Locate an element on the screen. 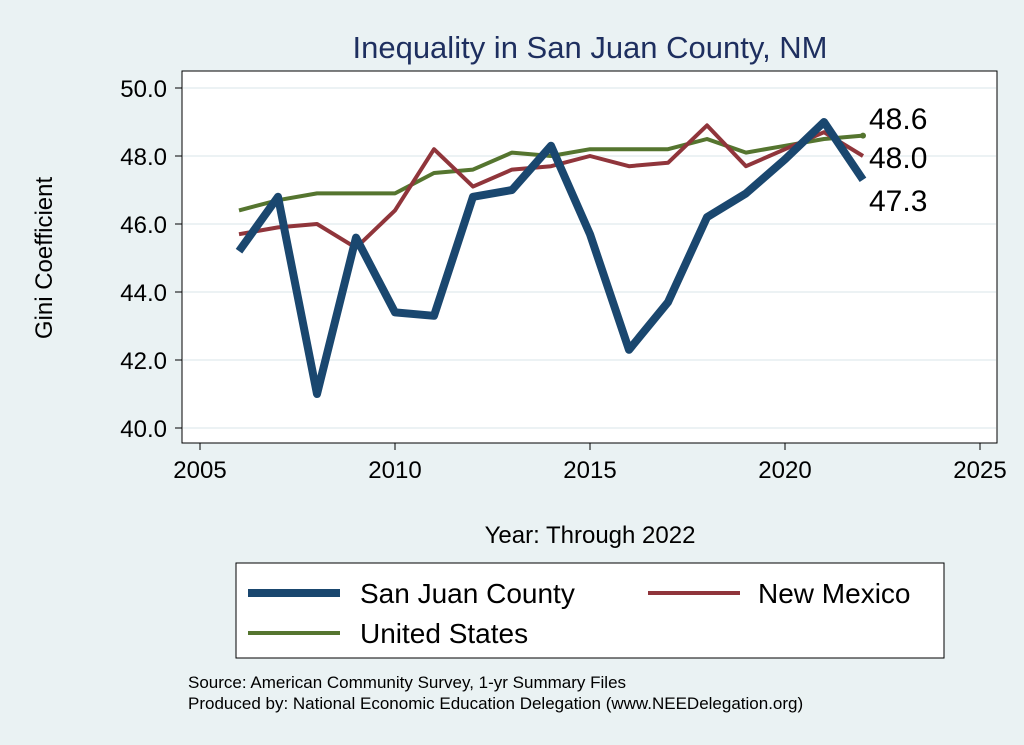 The height and width of the screenshot is (745, 1024). x-tick-label: 2020 is located at coordinates (784, 470).